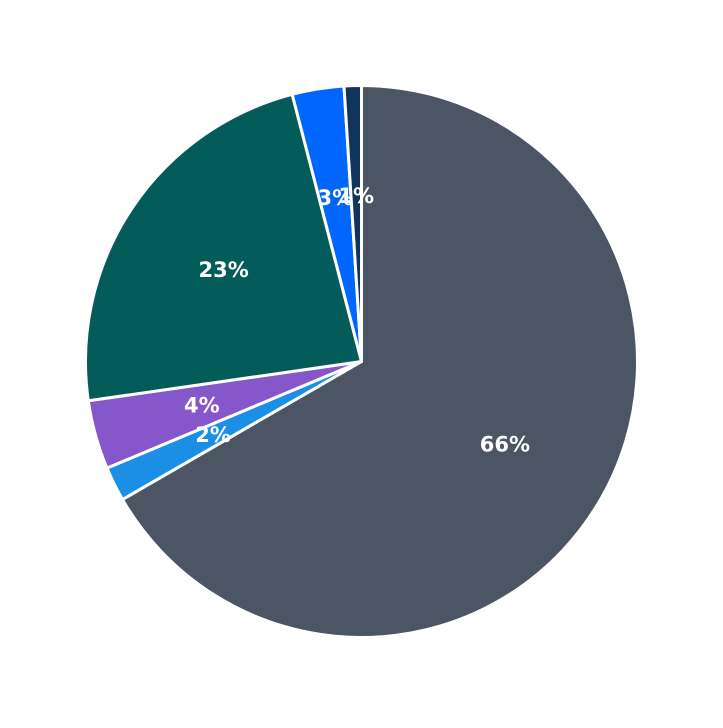  Describe the element at coordinates (356, 196) in the screenshot. I see `pie-slice-label-5: 1%` at that location.